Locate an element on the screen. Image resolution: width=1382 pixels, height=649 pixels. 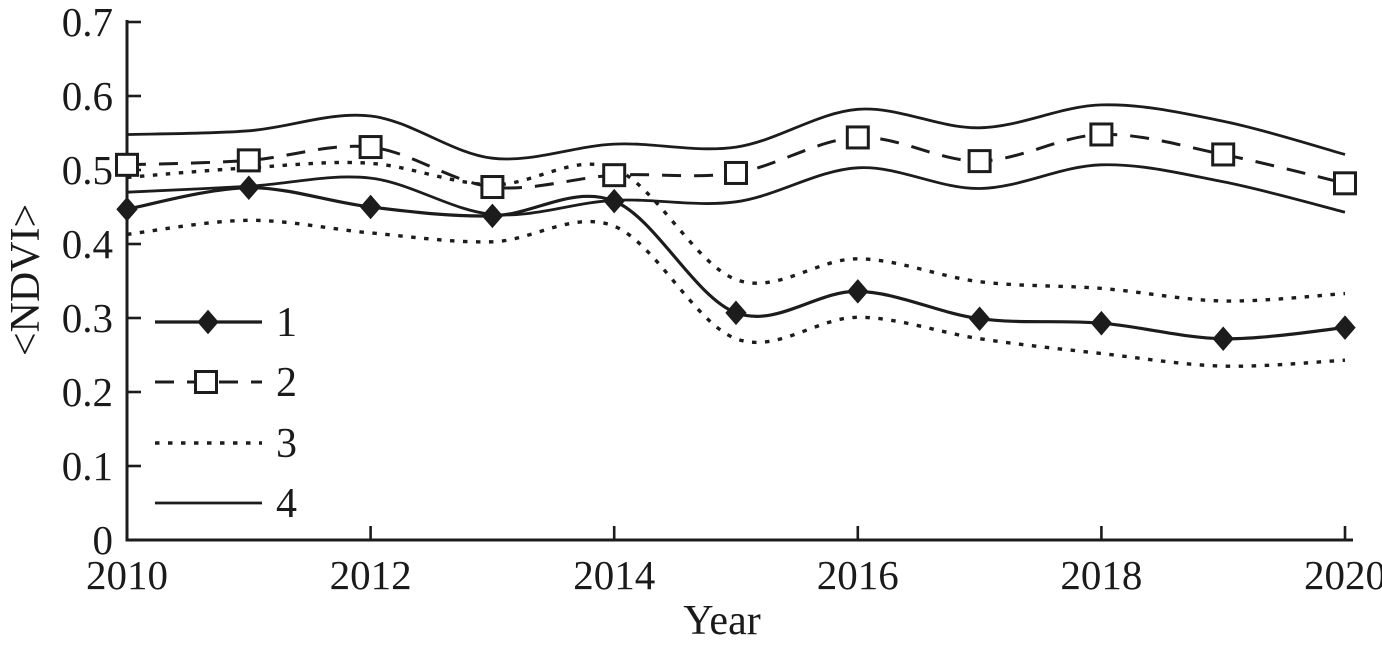
y-tick-label: 0 is located at coordinates (103, 540).